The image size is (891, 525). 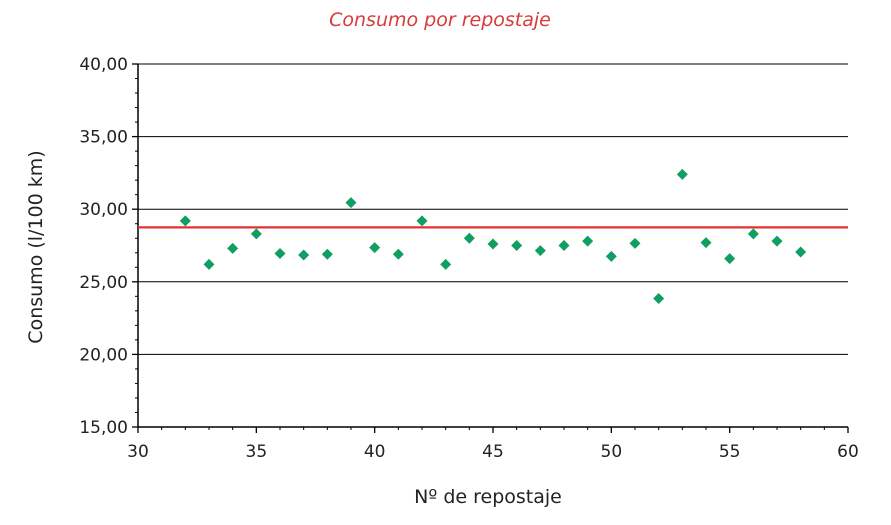 I want to click on y-tick-label: 15,00, so click(x=103, y=428).